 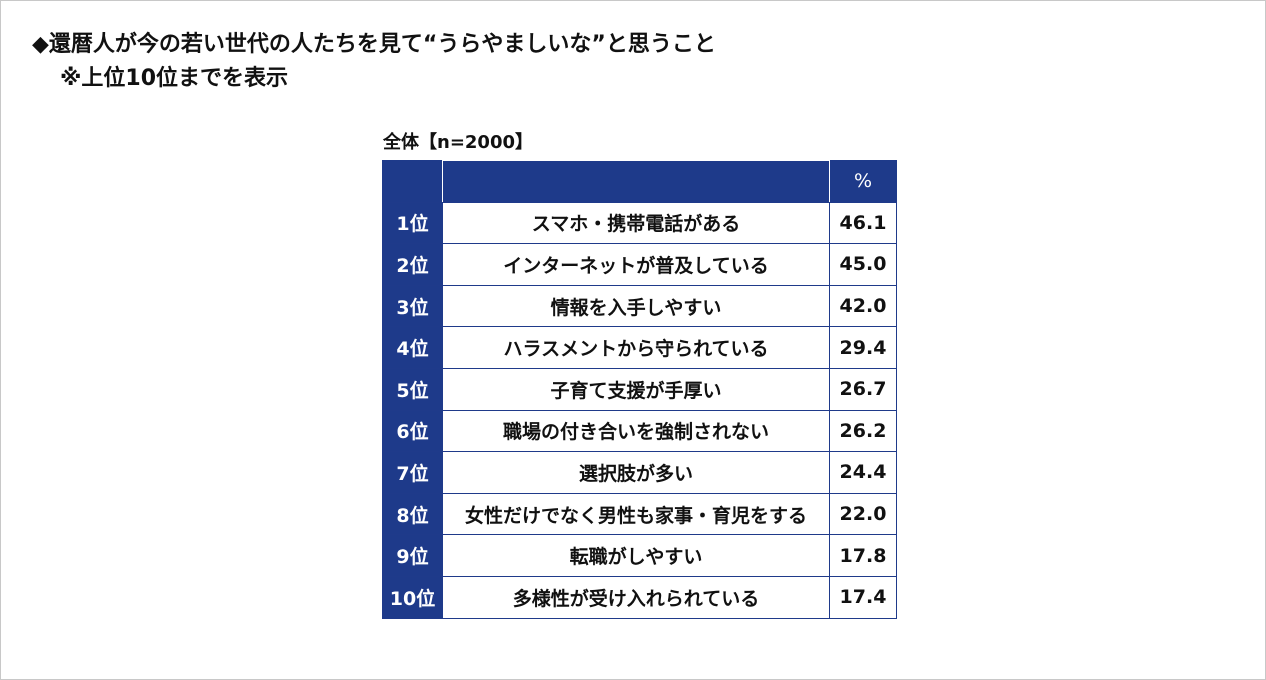 What do you see at coordinates (412, 347) in the screenshot?
I see `rank-cell: 4位` at bounding box center [412, 347].